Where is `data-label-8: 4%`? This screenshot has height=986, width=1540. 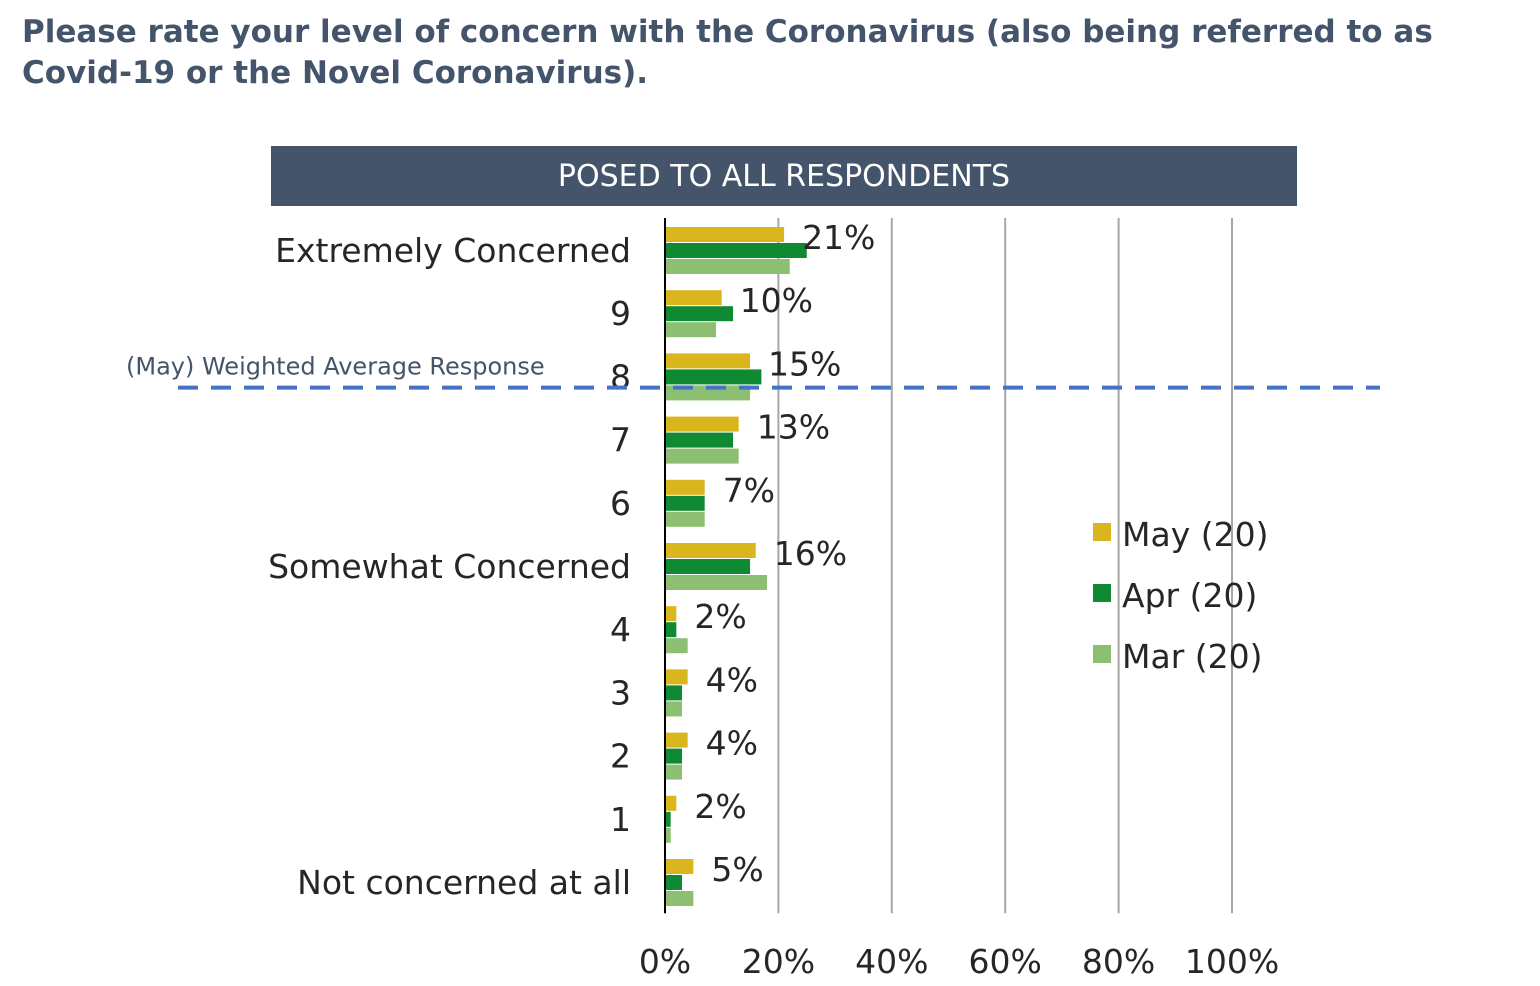 data-label-8: 4% is located at coordinates (732, 743).